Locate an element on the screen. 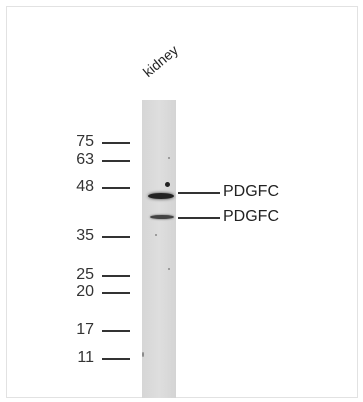 This screenshot has height=402, width=363. band-spot is located at coordinates (167, 184).